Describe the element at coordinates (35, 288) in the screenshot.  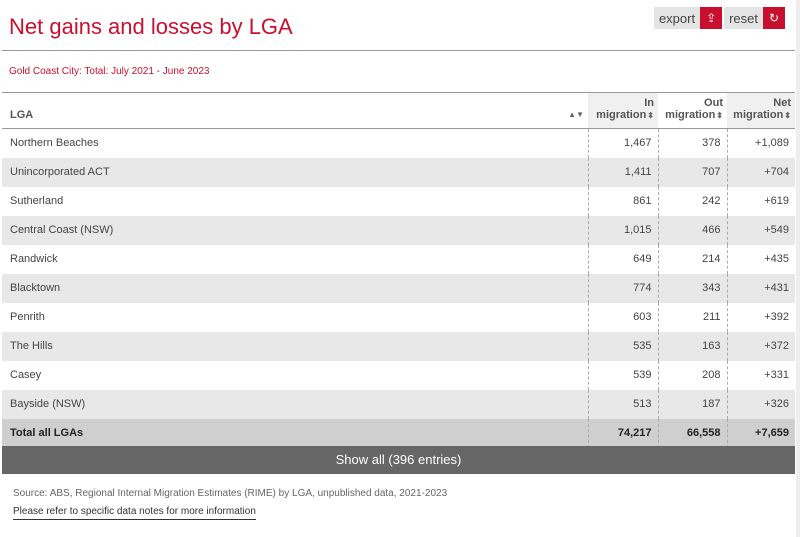
I see `cell-lga: Blacktown` at that location.